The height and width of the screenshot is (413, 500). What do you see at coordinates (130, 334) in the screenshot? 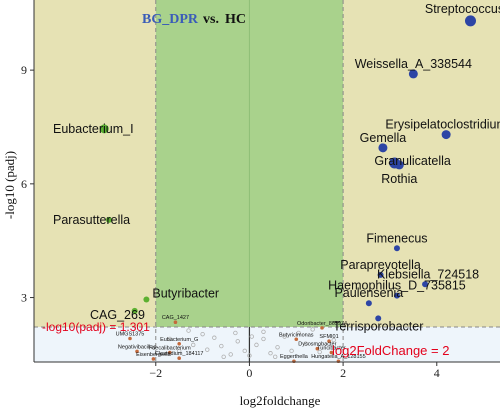
I see `point-label: UMGS1375` at bounding box center [130, 334].